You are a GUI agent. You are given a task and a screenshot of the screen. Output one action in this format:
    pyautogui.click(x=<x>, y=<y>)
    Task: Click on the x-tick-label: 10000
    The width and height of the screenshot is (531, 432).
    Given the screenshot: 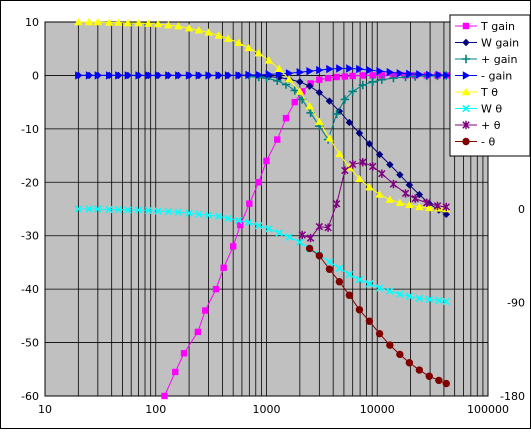 What is the action you would take?
    pyautogui.click(x=377, y=409)
    